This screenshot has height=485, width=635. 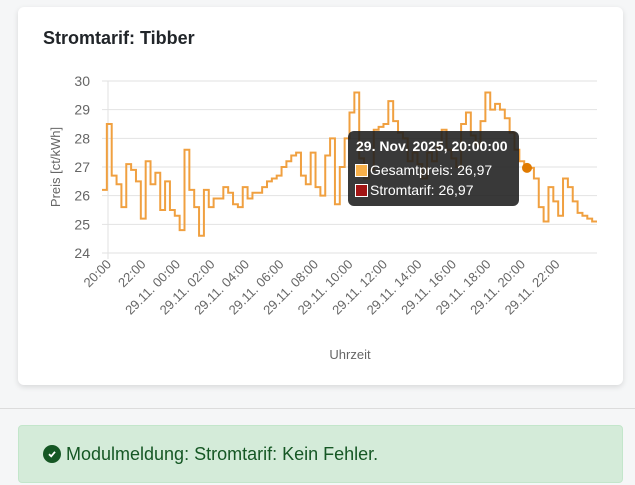 What do you see at coordinates (422, 190) in the screenshot?
I see `tooltip-label: Stromtarif: 26,97` at bounding box center [422, 190].